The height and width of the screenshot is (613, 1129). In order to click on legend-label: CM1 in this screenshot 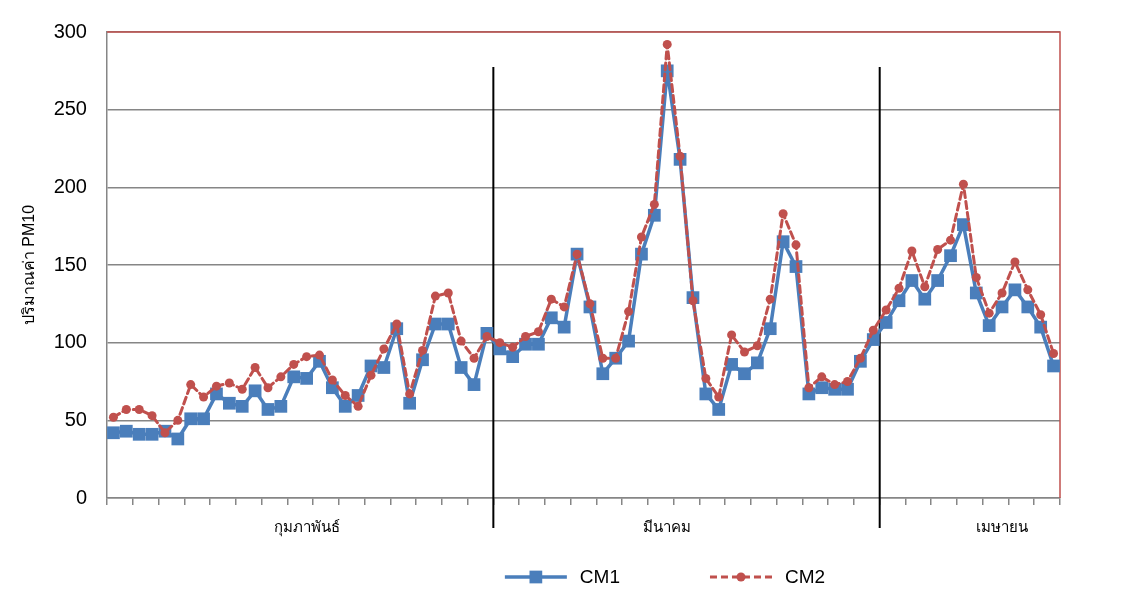, I will do `click(599, 577)`.